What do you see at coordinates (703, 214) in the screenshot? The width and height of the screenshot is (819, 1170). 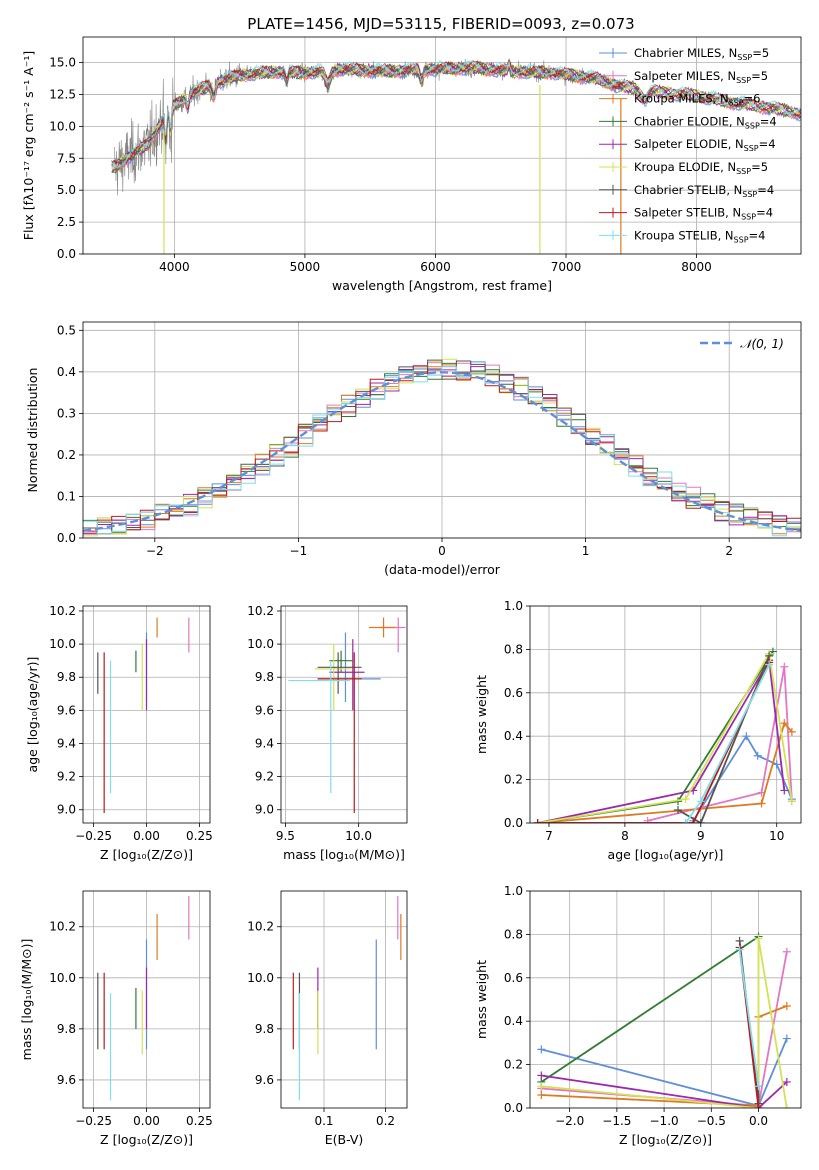 I see `legend-entry: Salpeter STELIB, NSSP=4` at bounding box center [703, 214].